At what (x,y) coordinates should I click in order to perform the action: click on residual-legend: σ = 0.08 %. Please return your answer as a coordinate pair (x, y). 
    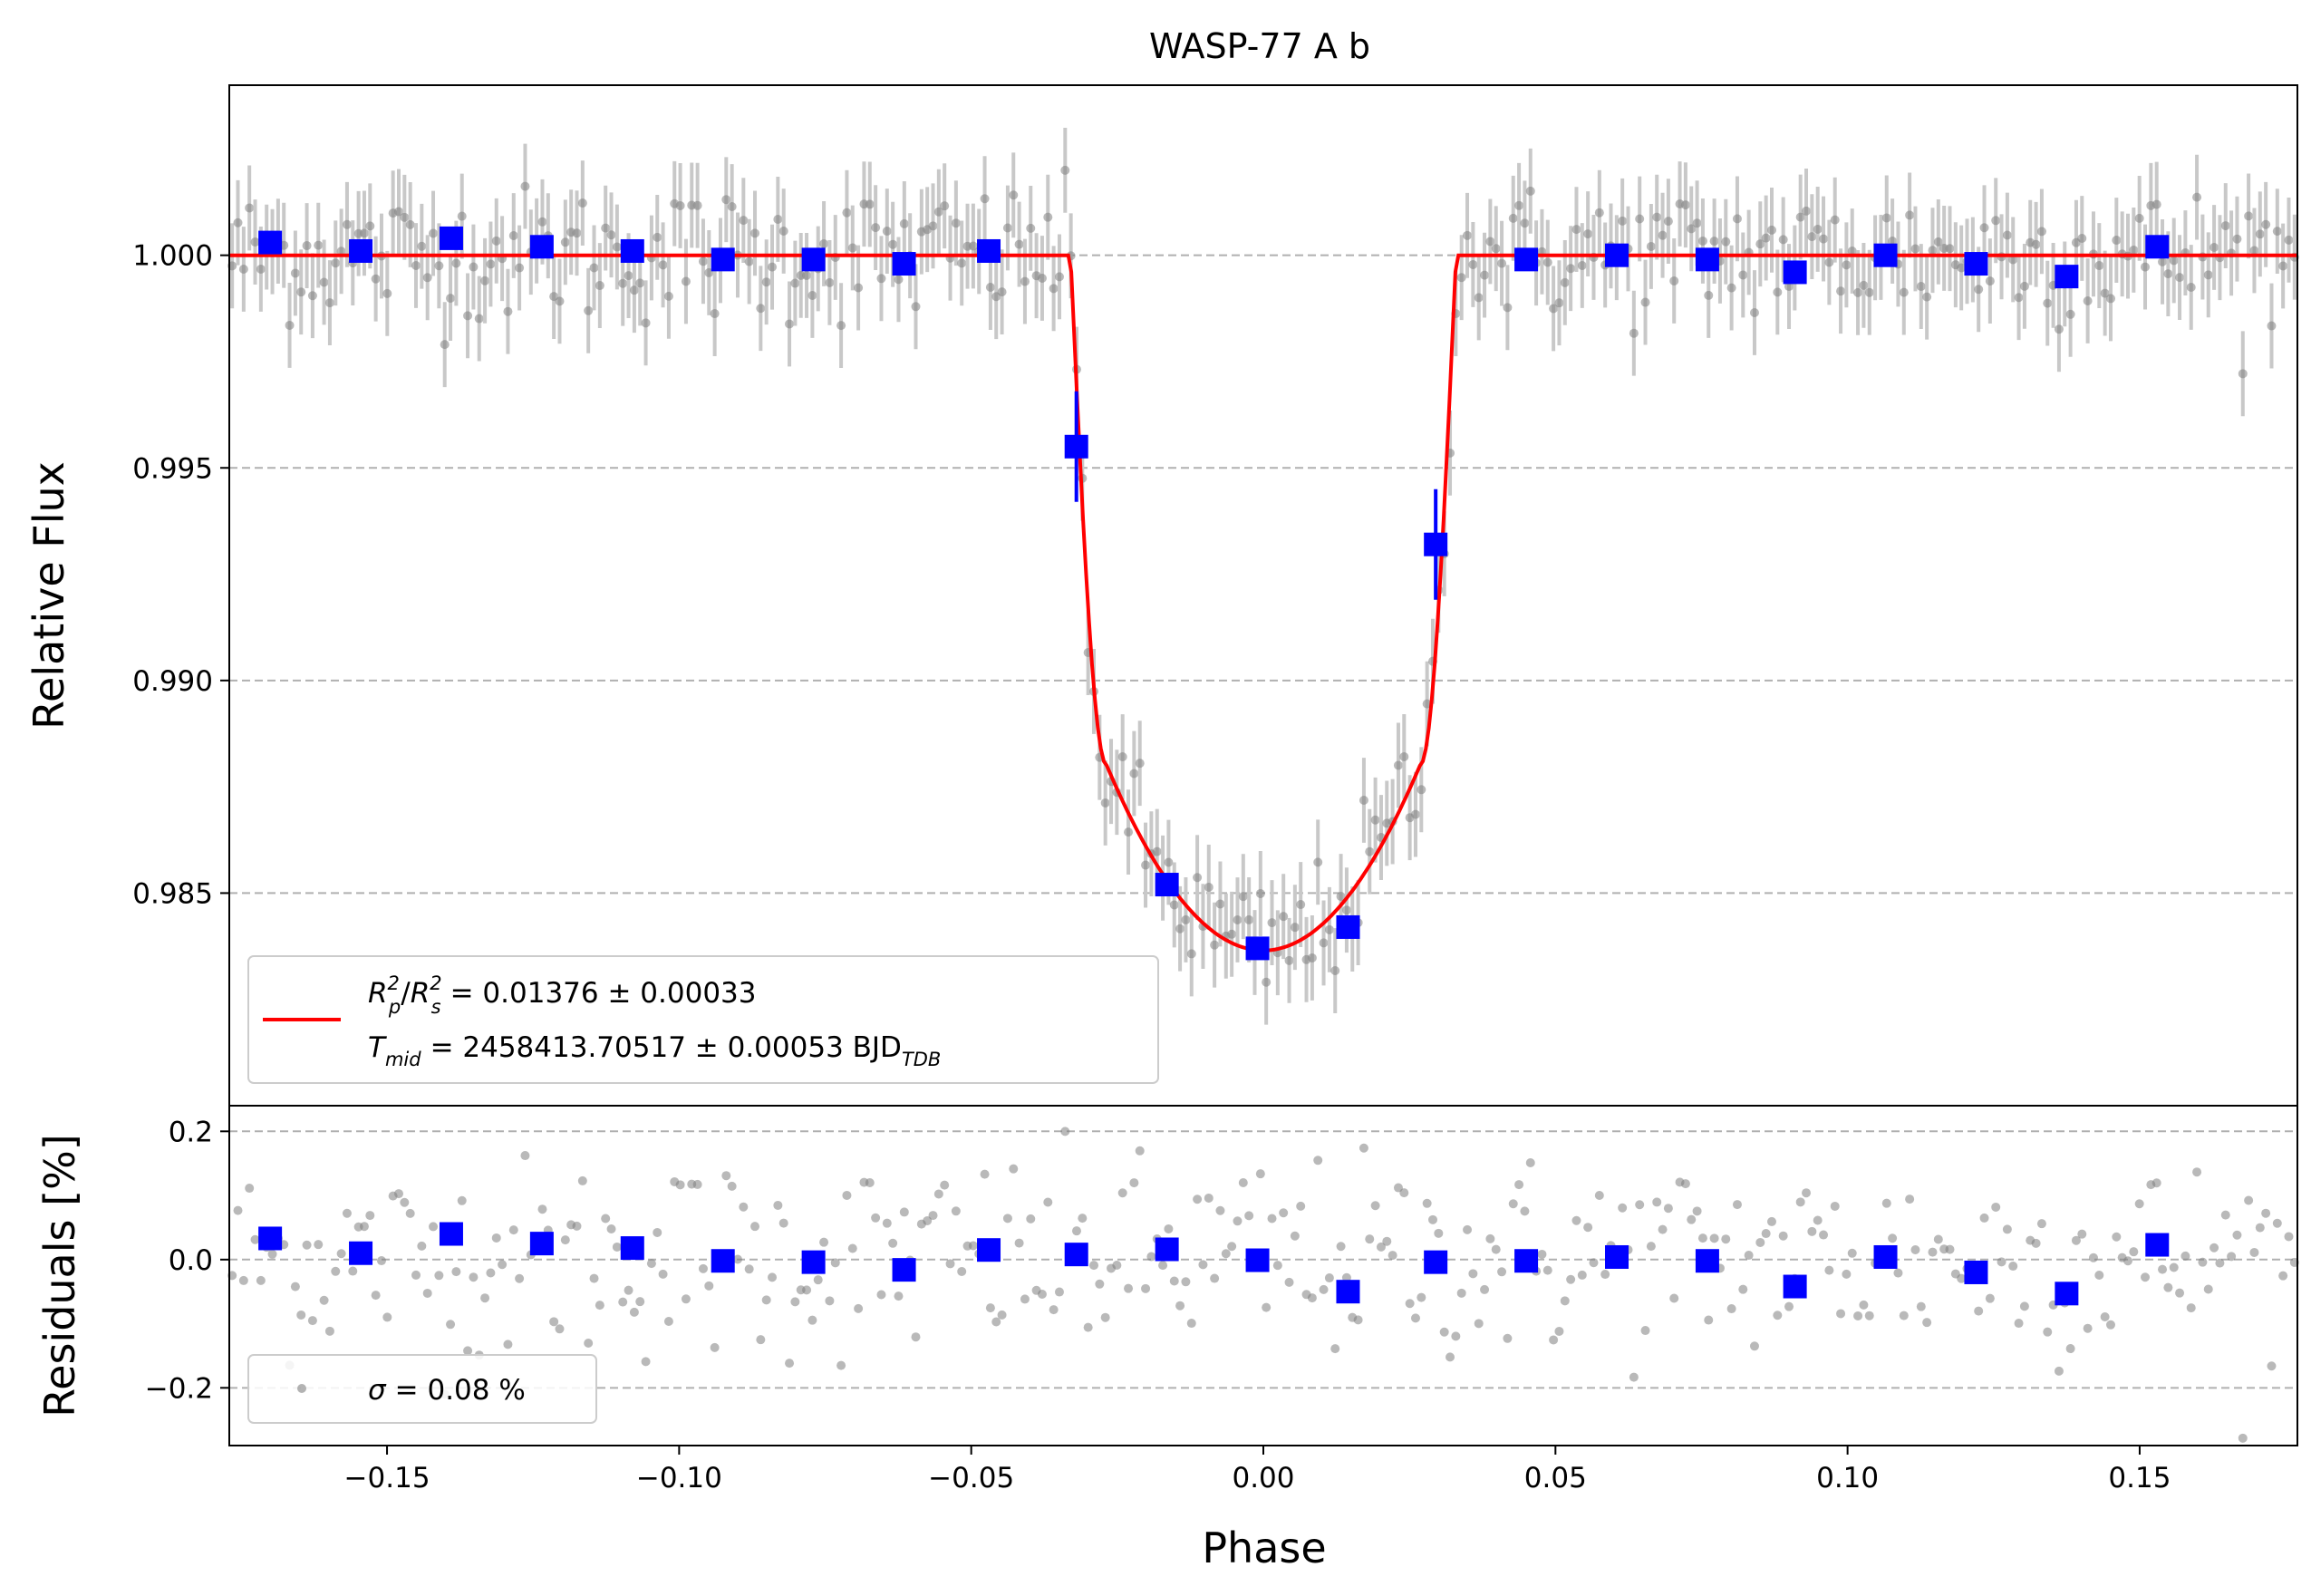
    Looking at the image, I should click on (422, 1389).